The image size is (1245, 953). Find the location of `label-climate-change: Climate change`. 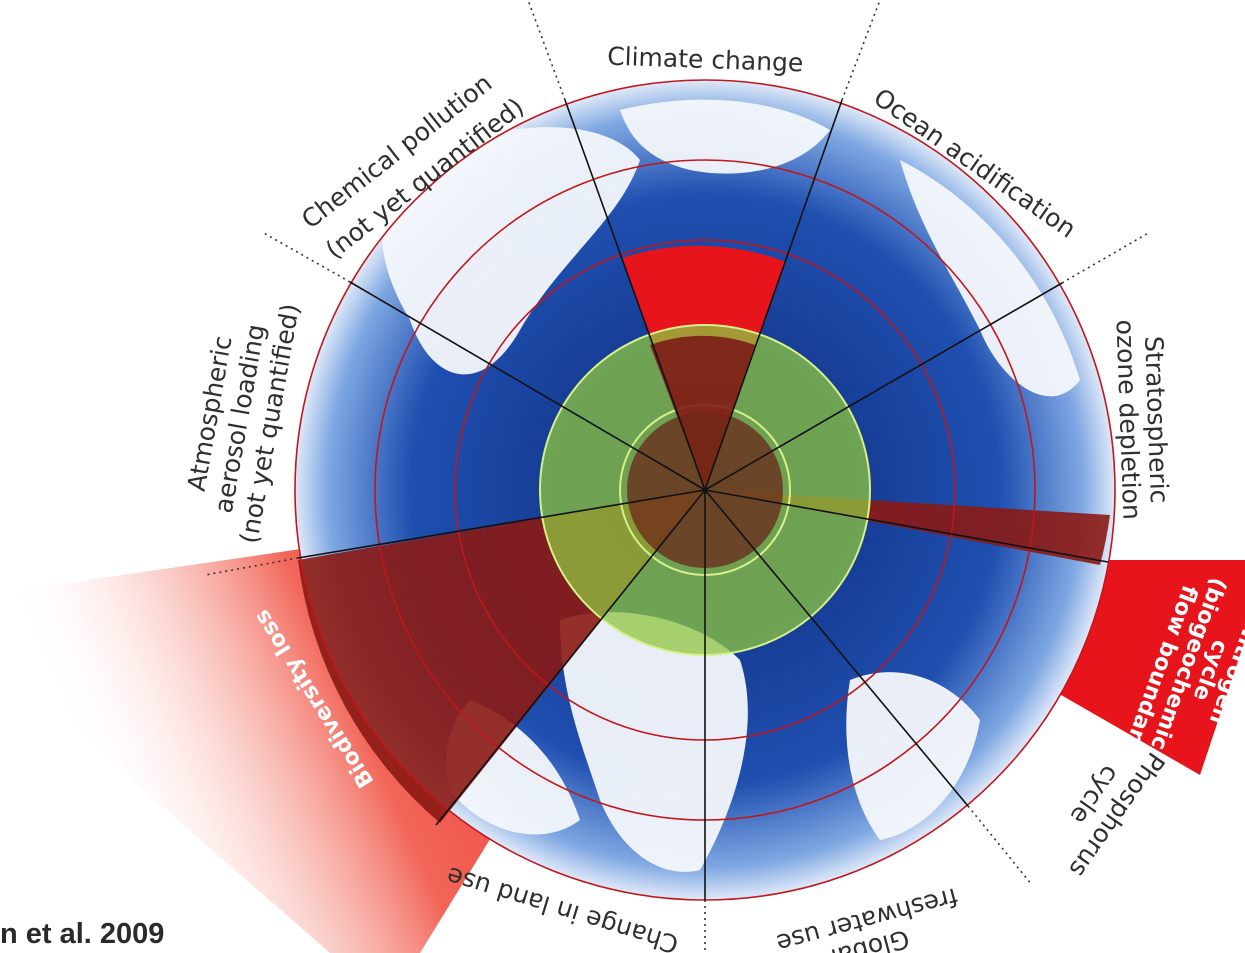

label-climate-change: Climate change is located at coordinates (705, 60).